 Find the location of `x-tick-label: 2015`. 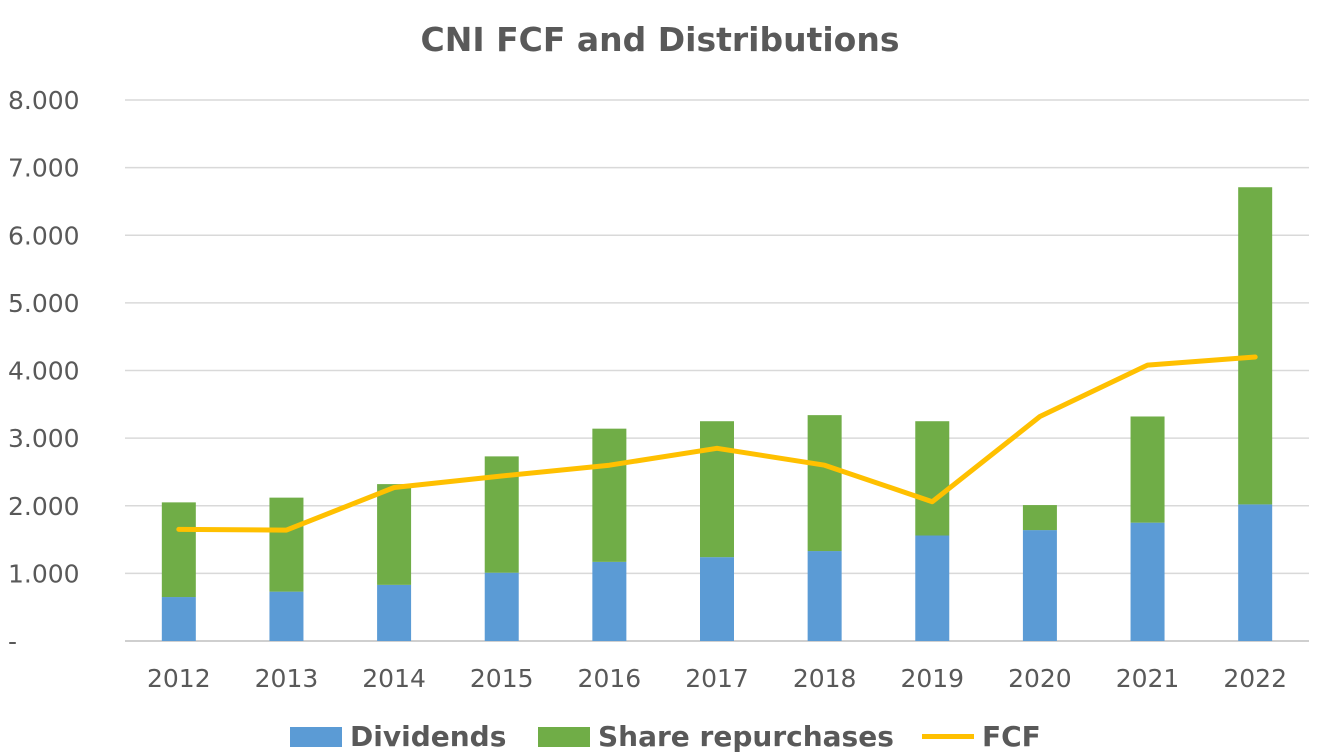

x-tick-label: 2015 is located at coordinates (502, 678).